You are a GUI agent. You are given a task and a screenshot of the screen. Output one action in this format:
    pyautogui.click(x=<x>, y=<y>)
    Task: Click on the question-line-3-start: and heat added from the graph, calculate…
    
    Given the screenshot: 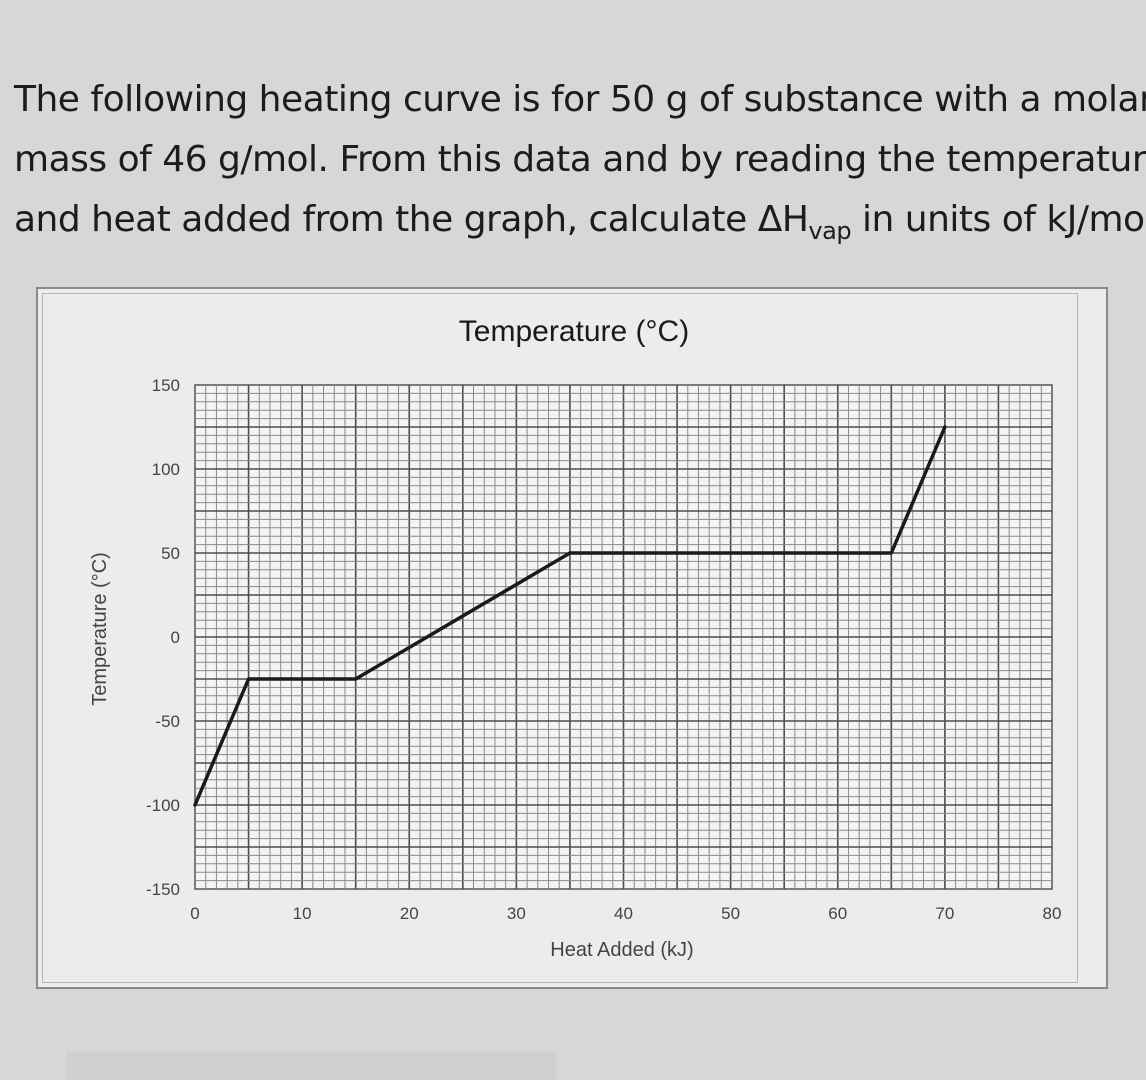 What is the action you would take?
    pyautogui.click(x=411, y=219)
    